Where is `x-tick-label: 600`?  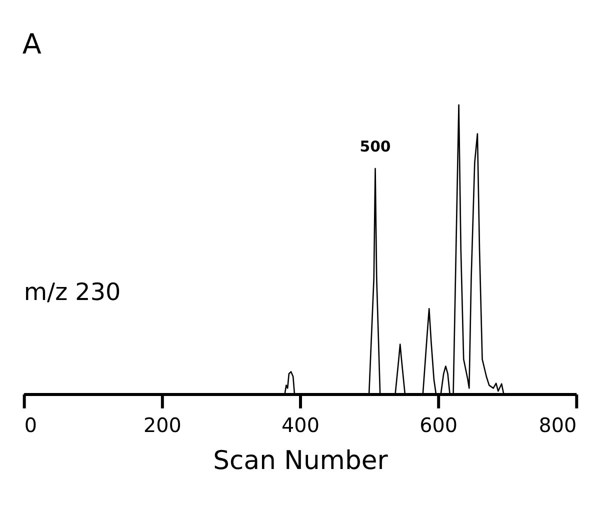 x-tick-label: 600 is located at coordinates (439, 426).